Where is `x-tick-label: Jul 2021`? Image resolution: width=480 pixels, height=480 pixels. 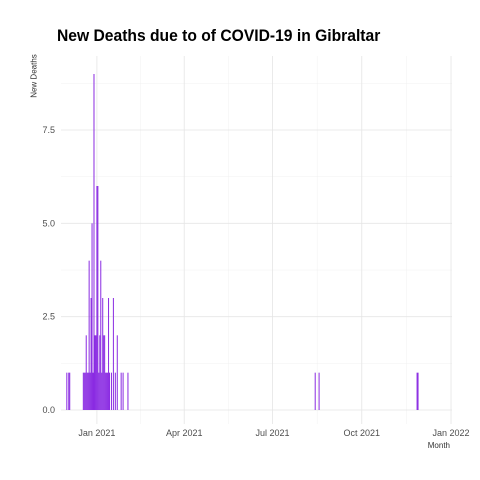
x-tick-label: Jul 2021 is located at coordinates (272, 433).